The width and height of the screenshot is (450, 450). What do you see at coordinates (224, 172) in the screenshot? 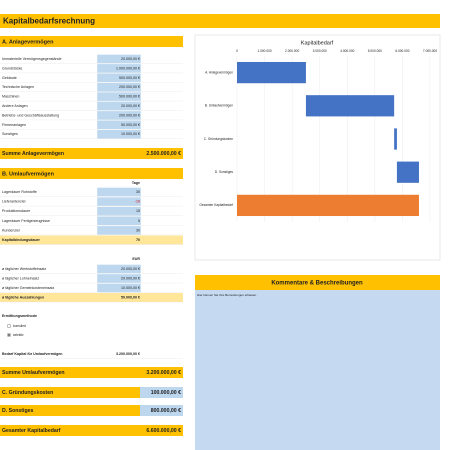
I see `y-tick-label: D. Sonstiges` at bounding box center [224, 172].